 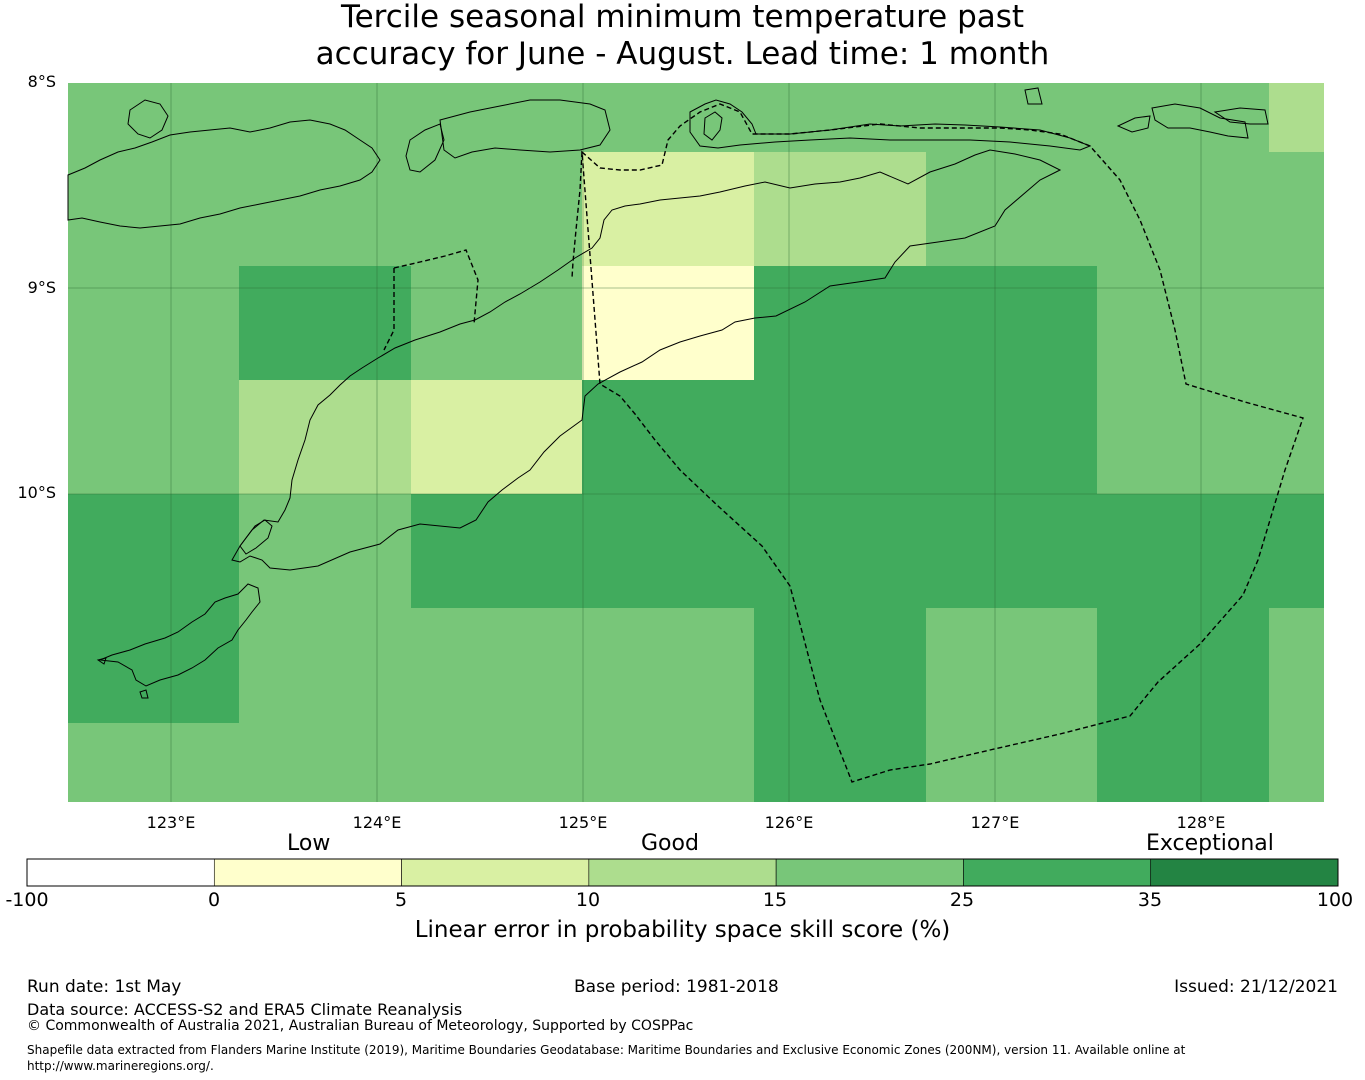 What do you see at coordinates (120, 1066) in the screenshot?
I see `shapefile-url: http://www.marineregions.org/.` at bounding box center [120, 1066].